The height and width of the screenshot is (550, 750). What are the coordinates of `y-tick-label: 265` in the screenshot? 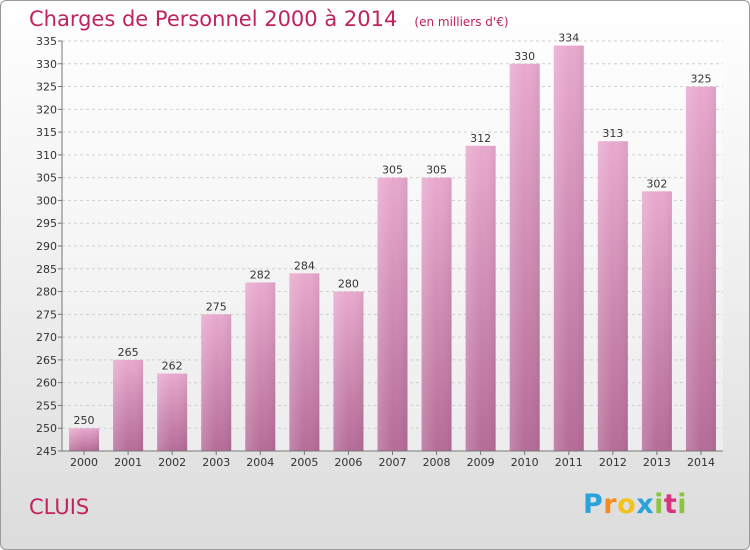 It's located at (46, 360).